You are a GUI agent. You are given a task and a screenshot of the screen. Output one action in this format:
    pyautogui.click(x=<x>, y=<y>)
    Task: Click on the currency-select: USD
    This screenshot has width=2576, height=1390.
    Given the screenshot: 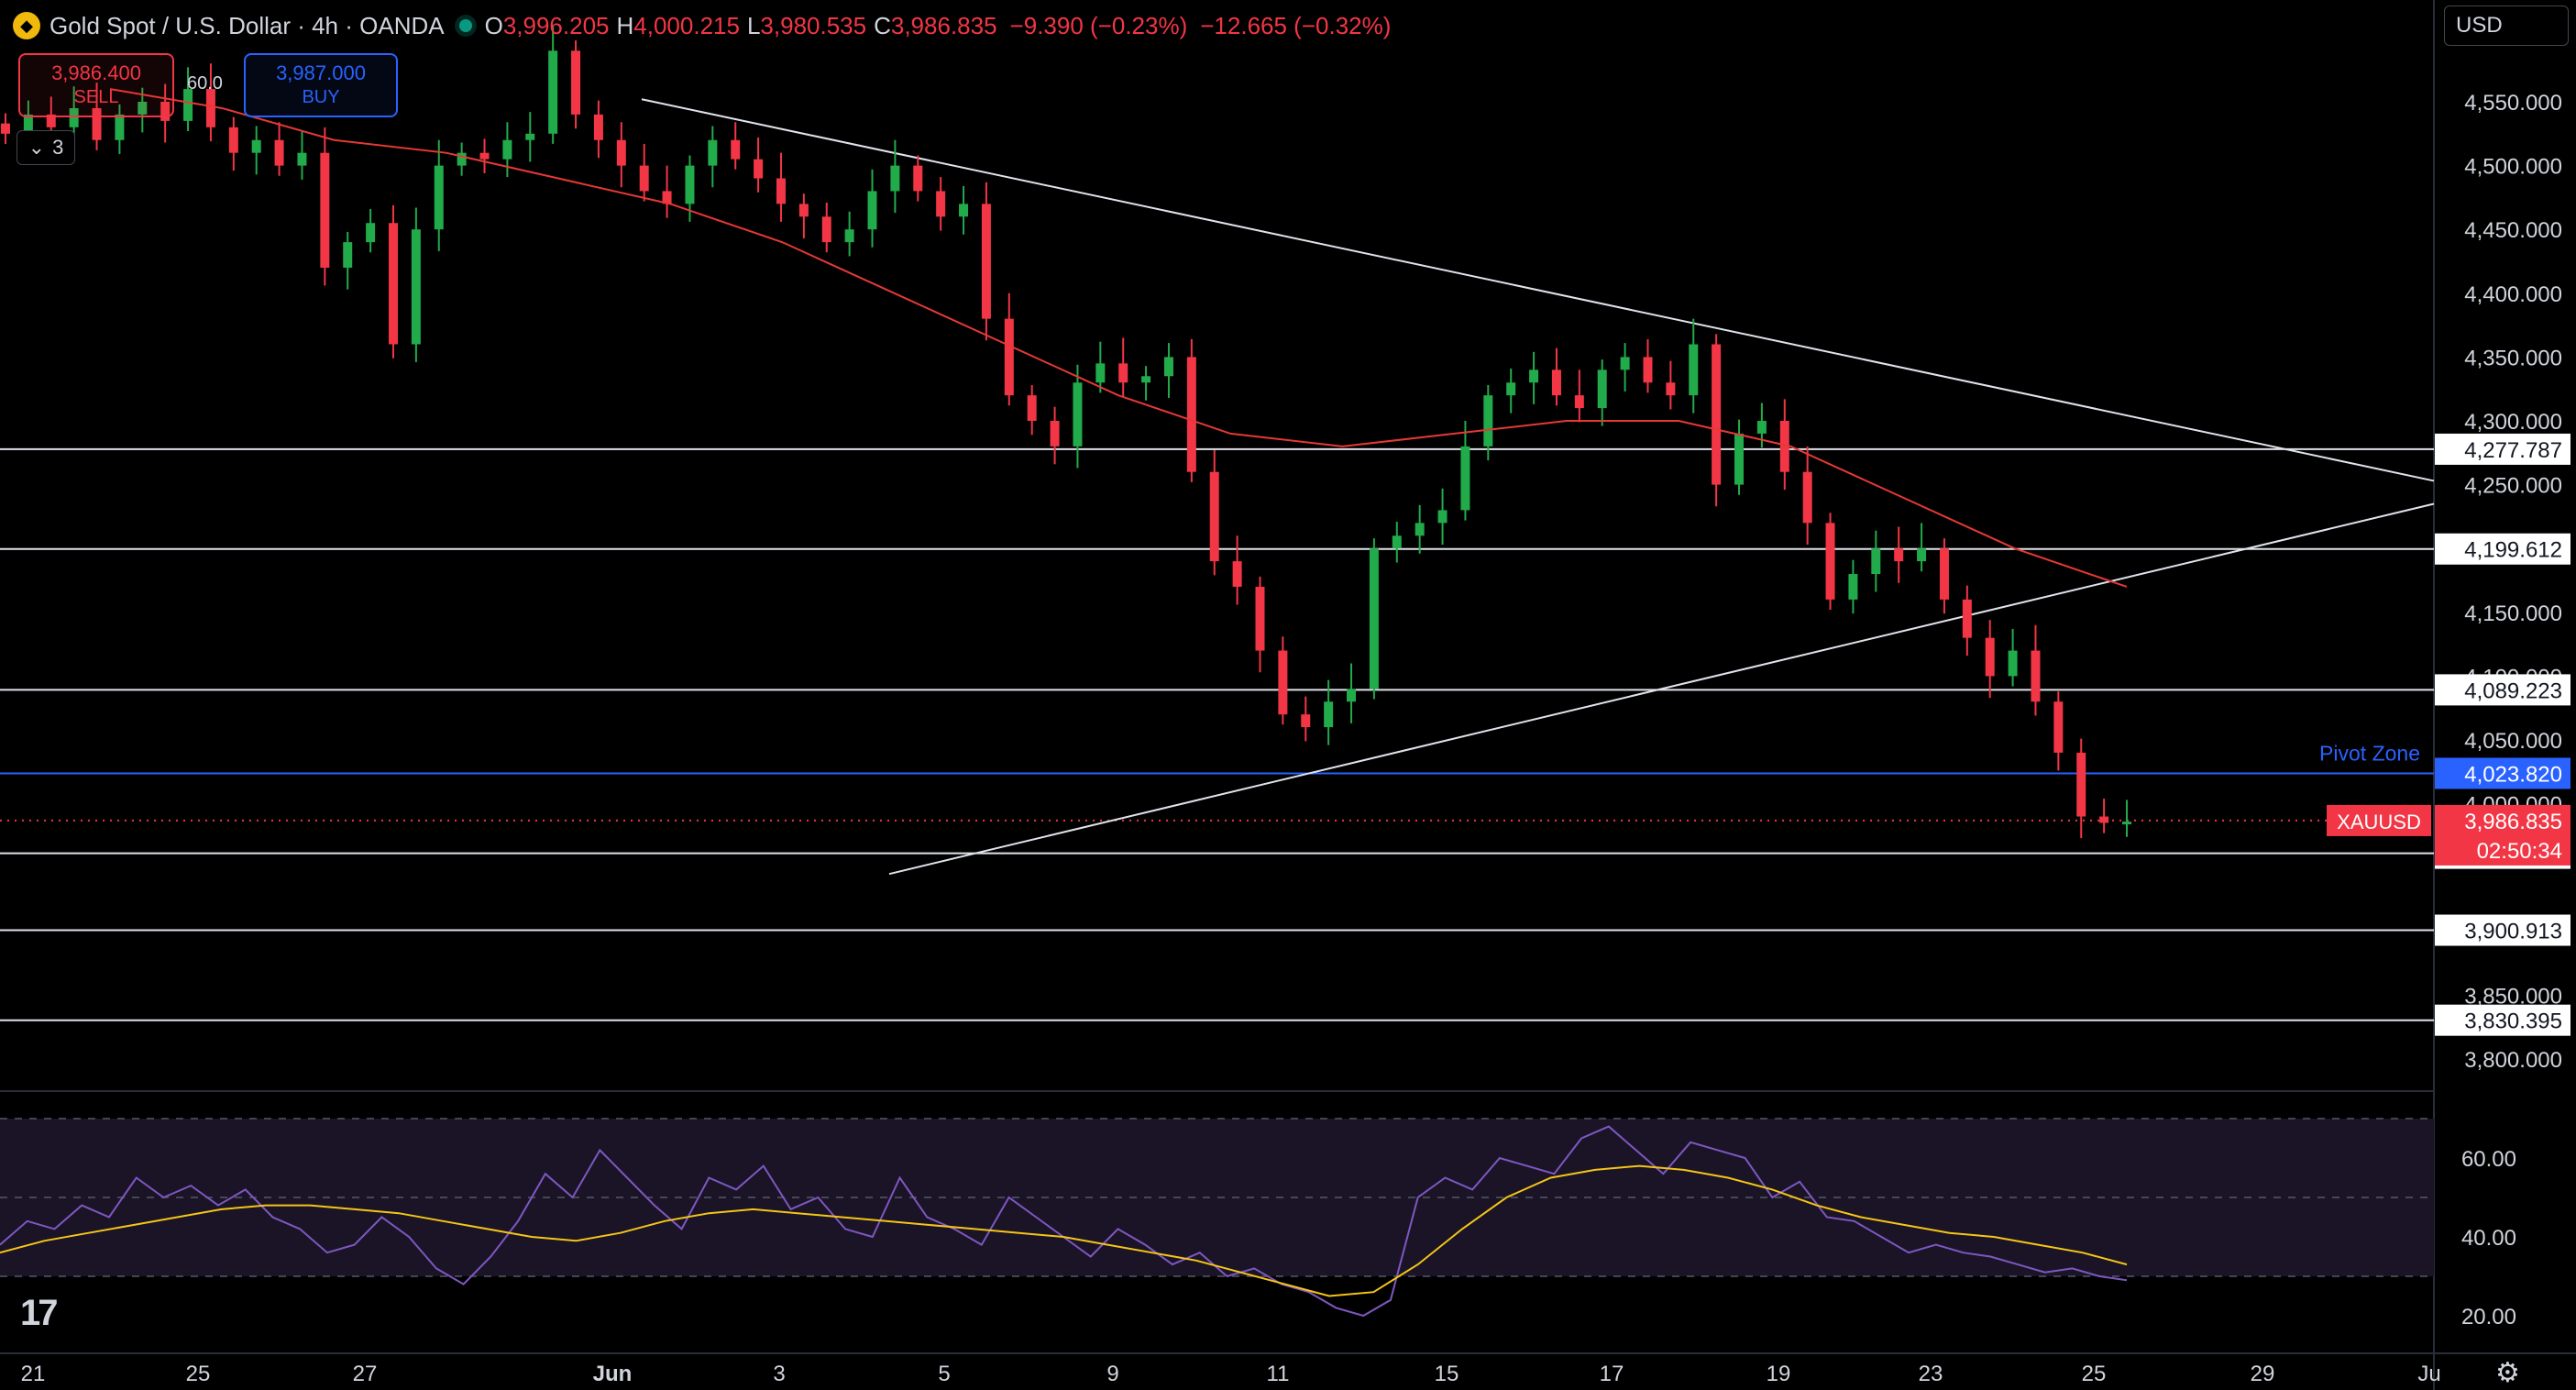 What is the action you would take?
    pyautogui.click(x=2506, y=26)
    